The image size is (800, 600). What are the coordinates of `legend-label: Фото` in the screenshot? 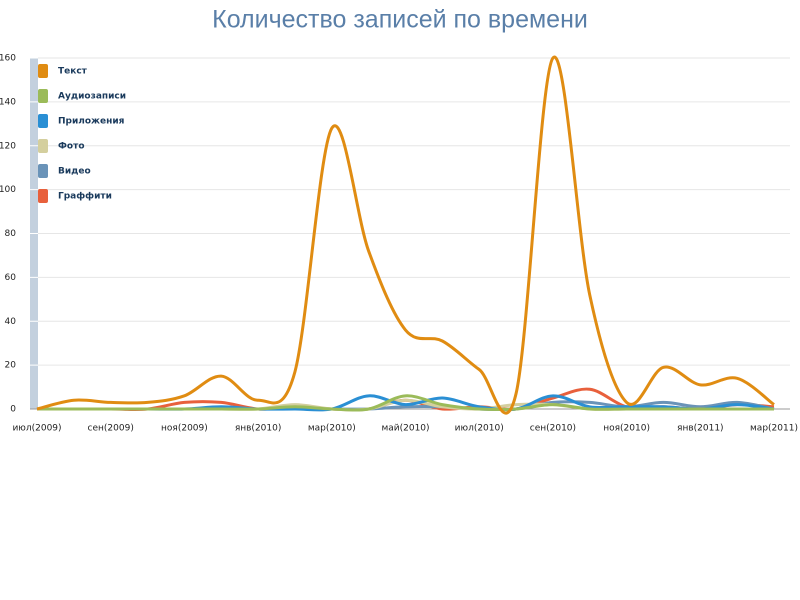 It's located at (71, 147).